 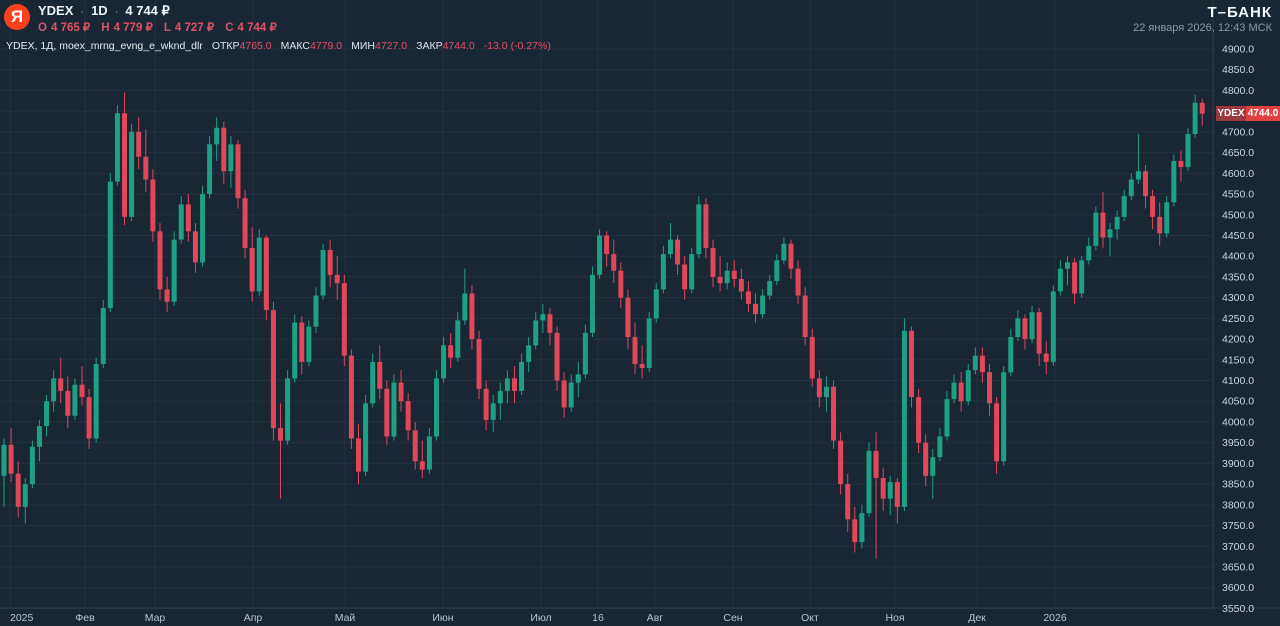 What do you see at coordinates (458, 46) in the screenshot?
I see `legend-close-value: 4744.0` at bounding box center [458, 46].